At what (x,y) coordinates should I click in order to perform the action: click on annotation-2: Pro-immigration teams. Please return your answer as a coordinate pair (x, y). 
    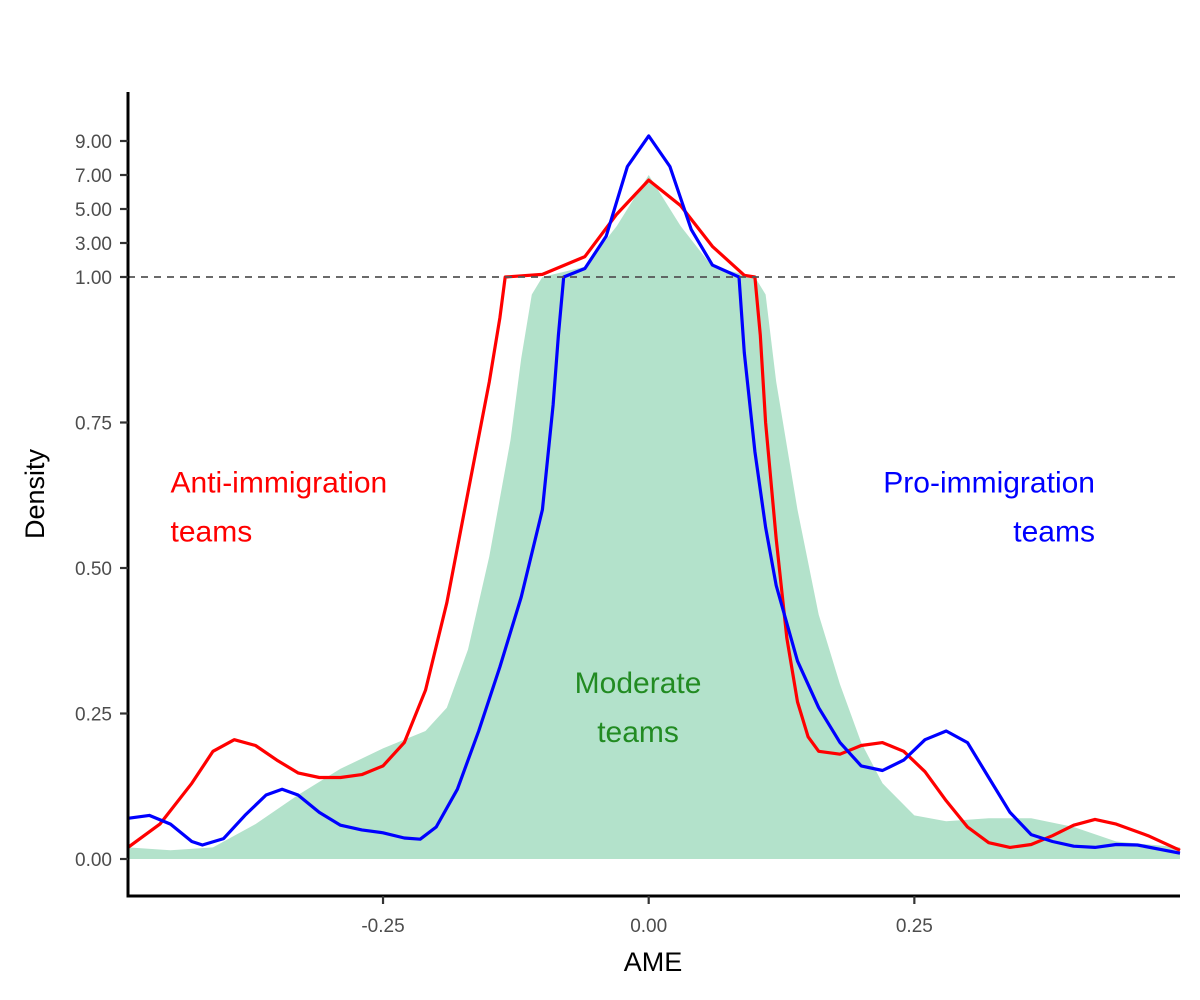
    Looking at the image, I should click on (989, 507).